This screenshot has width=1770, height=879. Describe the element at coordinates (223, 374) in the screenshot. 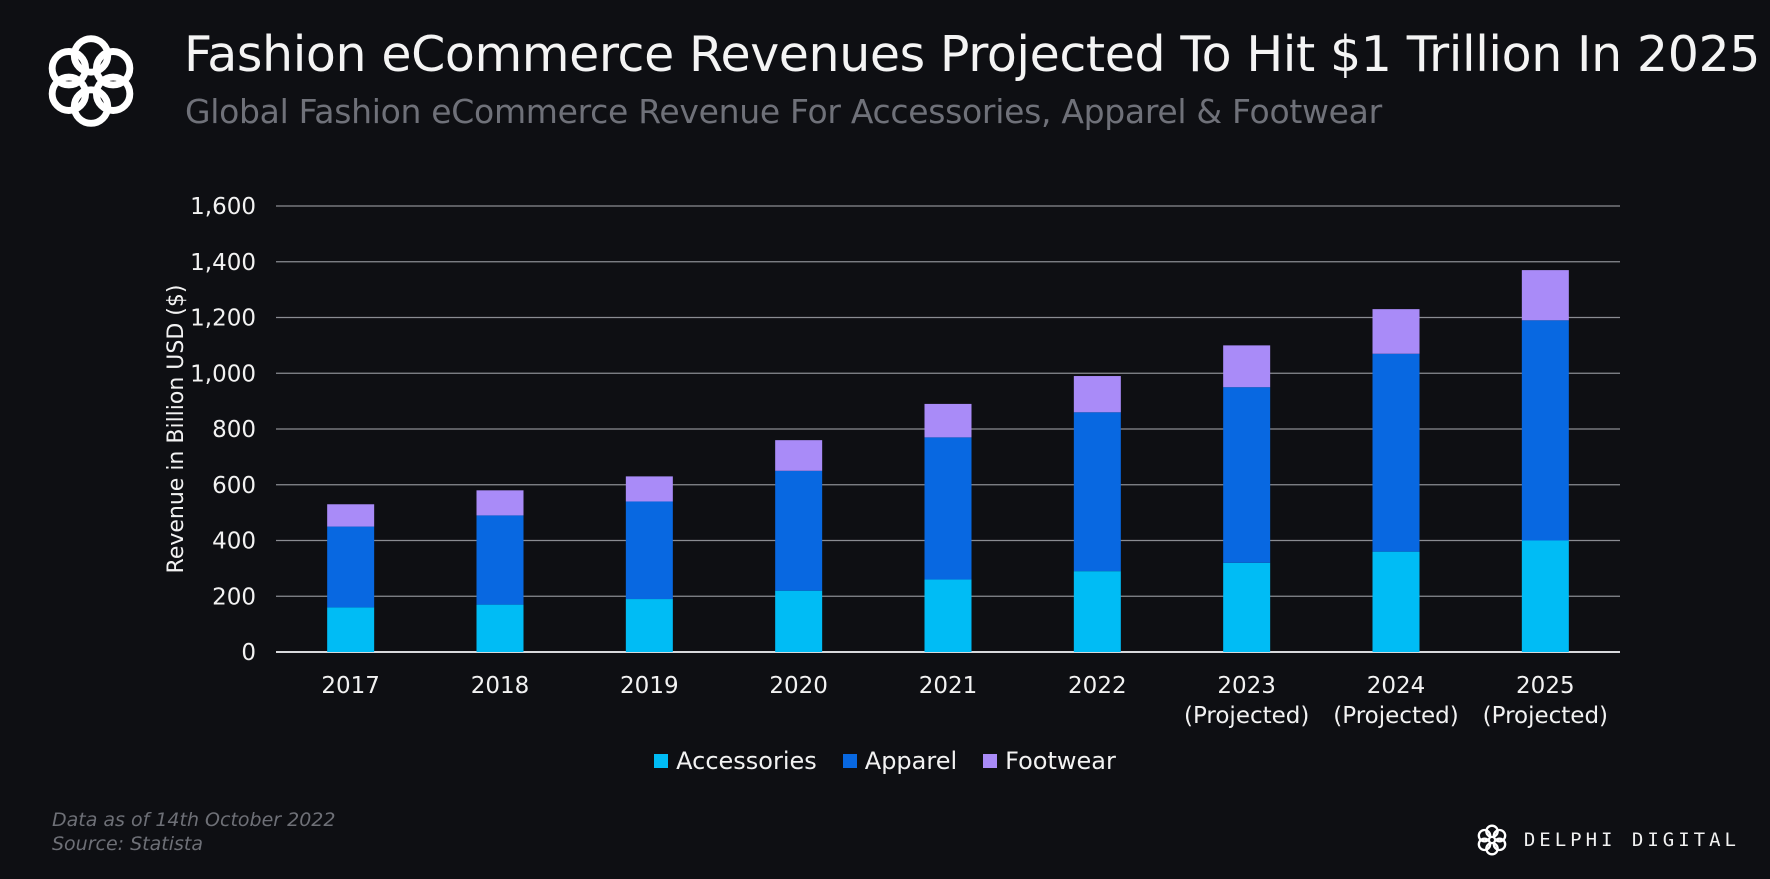

I see `y-tick-label: 1,000` at that location.